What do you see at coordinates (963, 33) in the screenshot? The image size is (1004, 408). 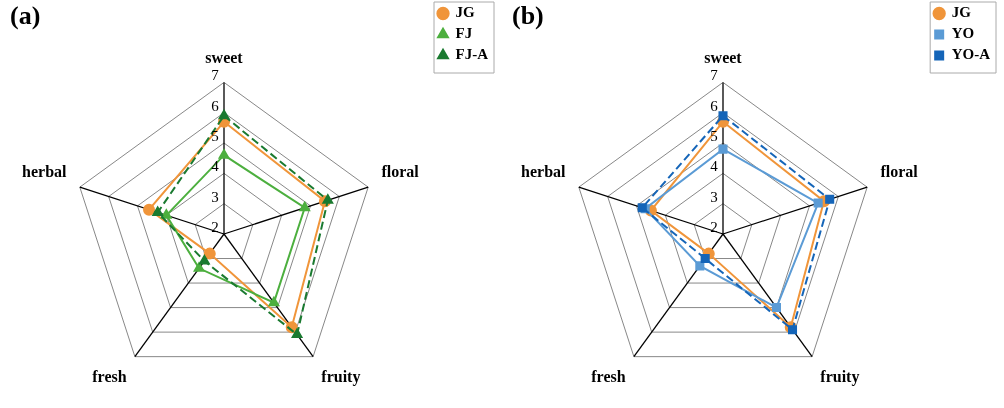 I see `legend-label: YO` at bounding box center [963, 33].